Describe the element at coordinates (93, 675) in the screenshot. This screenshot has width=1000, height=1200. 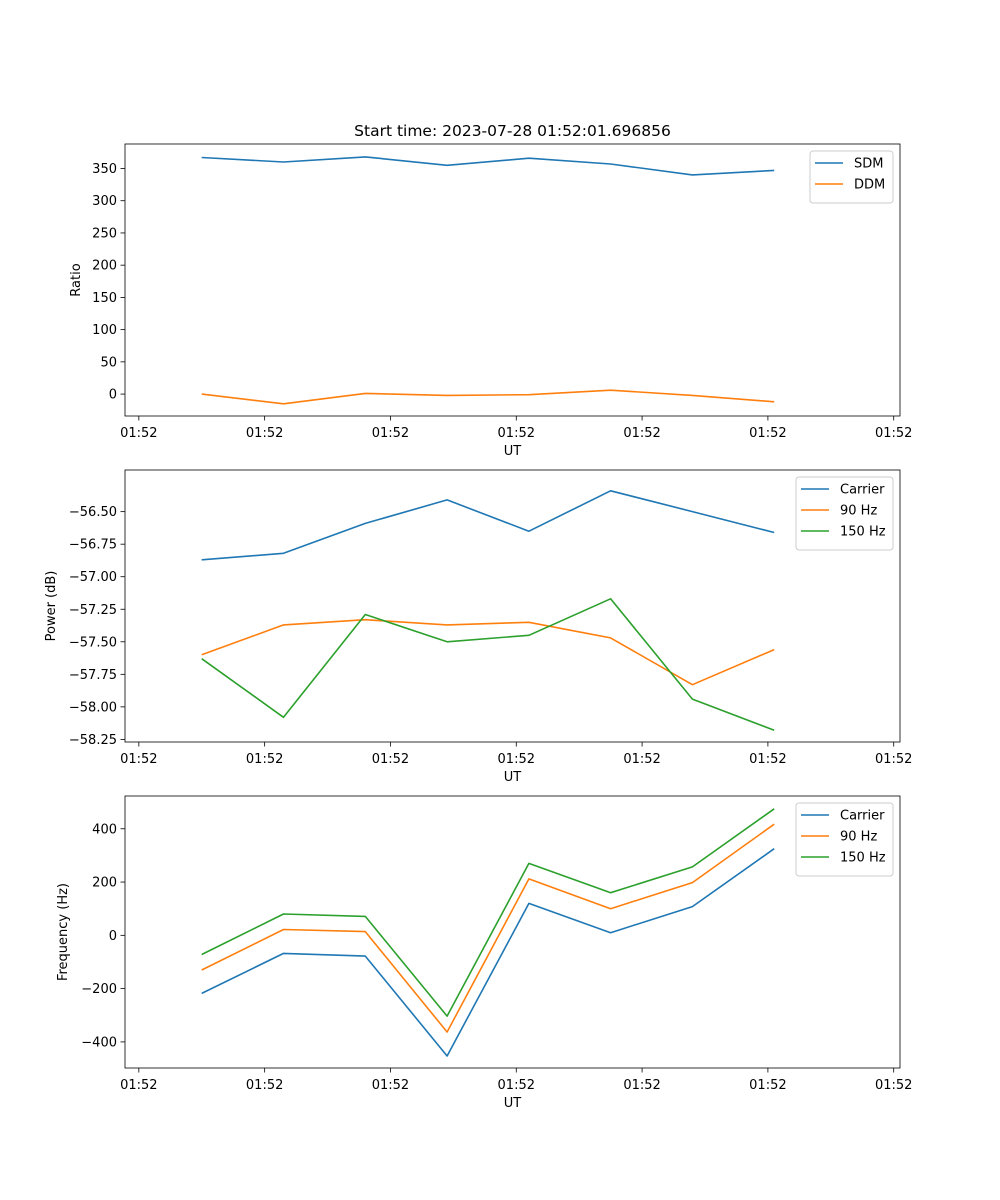
I see `y-tick-label: −57.75` at that location.